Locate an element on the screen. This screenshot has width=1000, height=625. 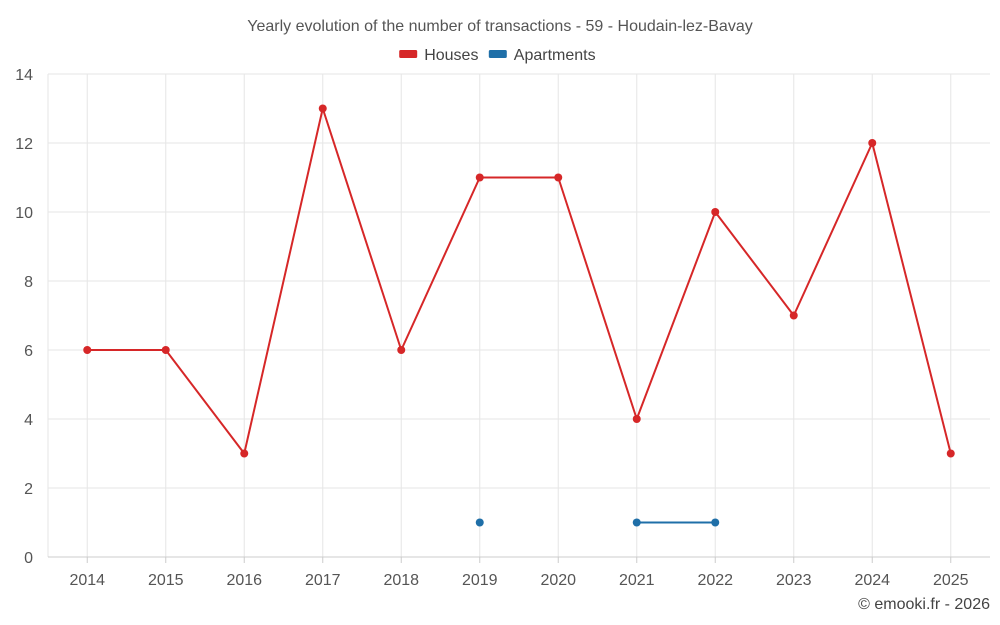
x-tick-label: 2025 is located at coordinates (951, 580).